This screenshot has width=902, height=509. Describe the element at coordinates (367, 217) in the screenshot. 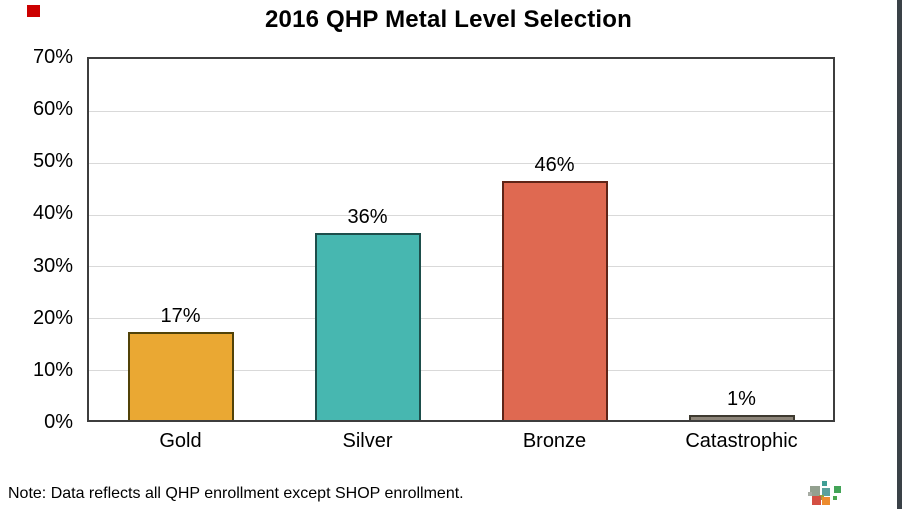

I see `bar-value-label-silver: 36%` at that location.